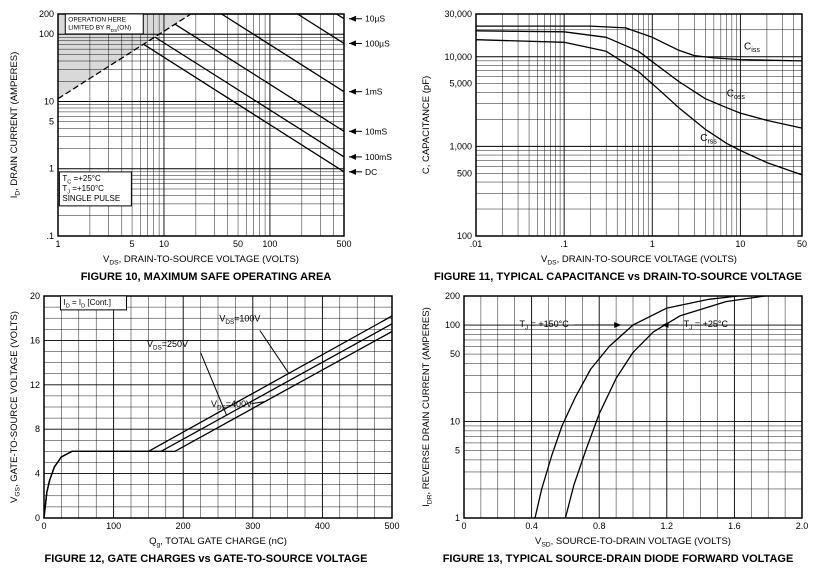 The height and width of the screenshot is (584, 825). I want to click on curve-label: DC, so click(371, 172).